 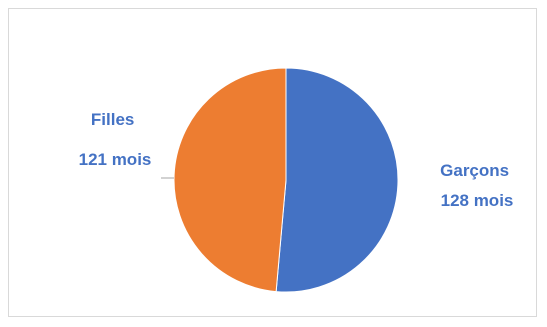 I want to click on pie-slice-filles, so click(x=230, y=180).